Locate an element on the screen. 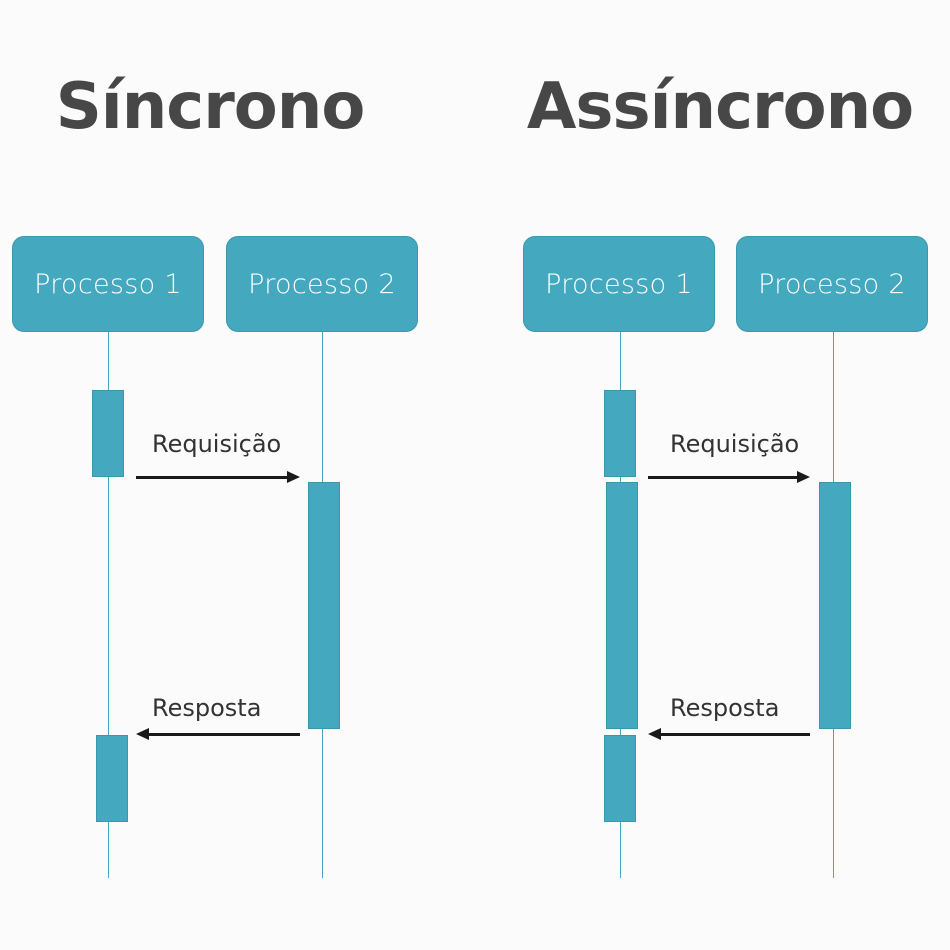 Image resolution: width=950 pixels, height=950 pixels. async-process-1-activation-request is located at coordinates (620, 433).